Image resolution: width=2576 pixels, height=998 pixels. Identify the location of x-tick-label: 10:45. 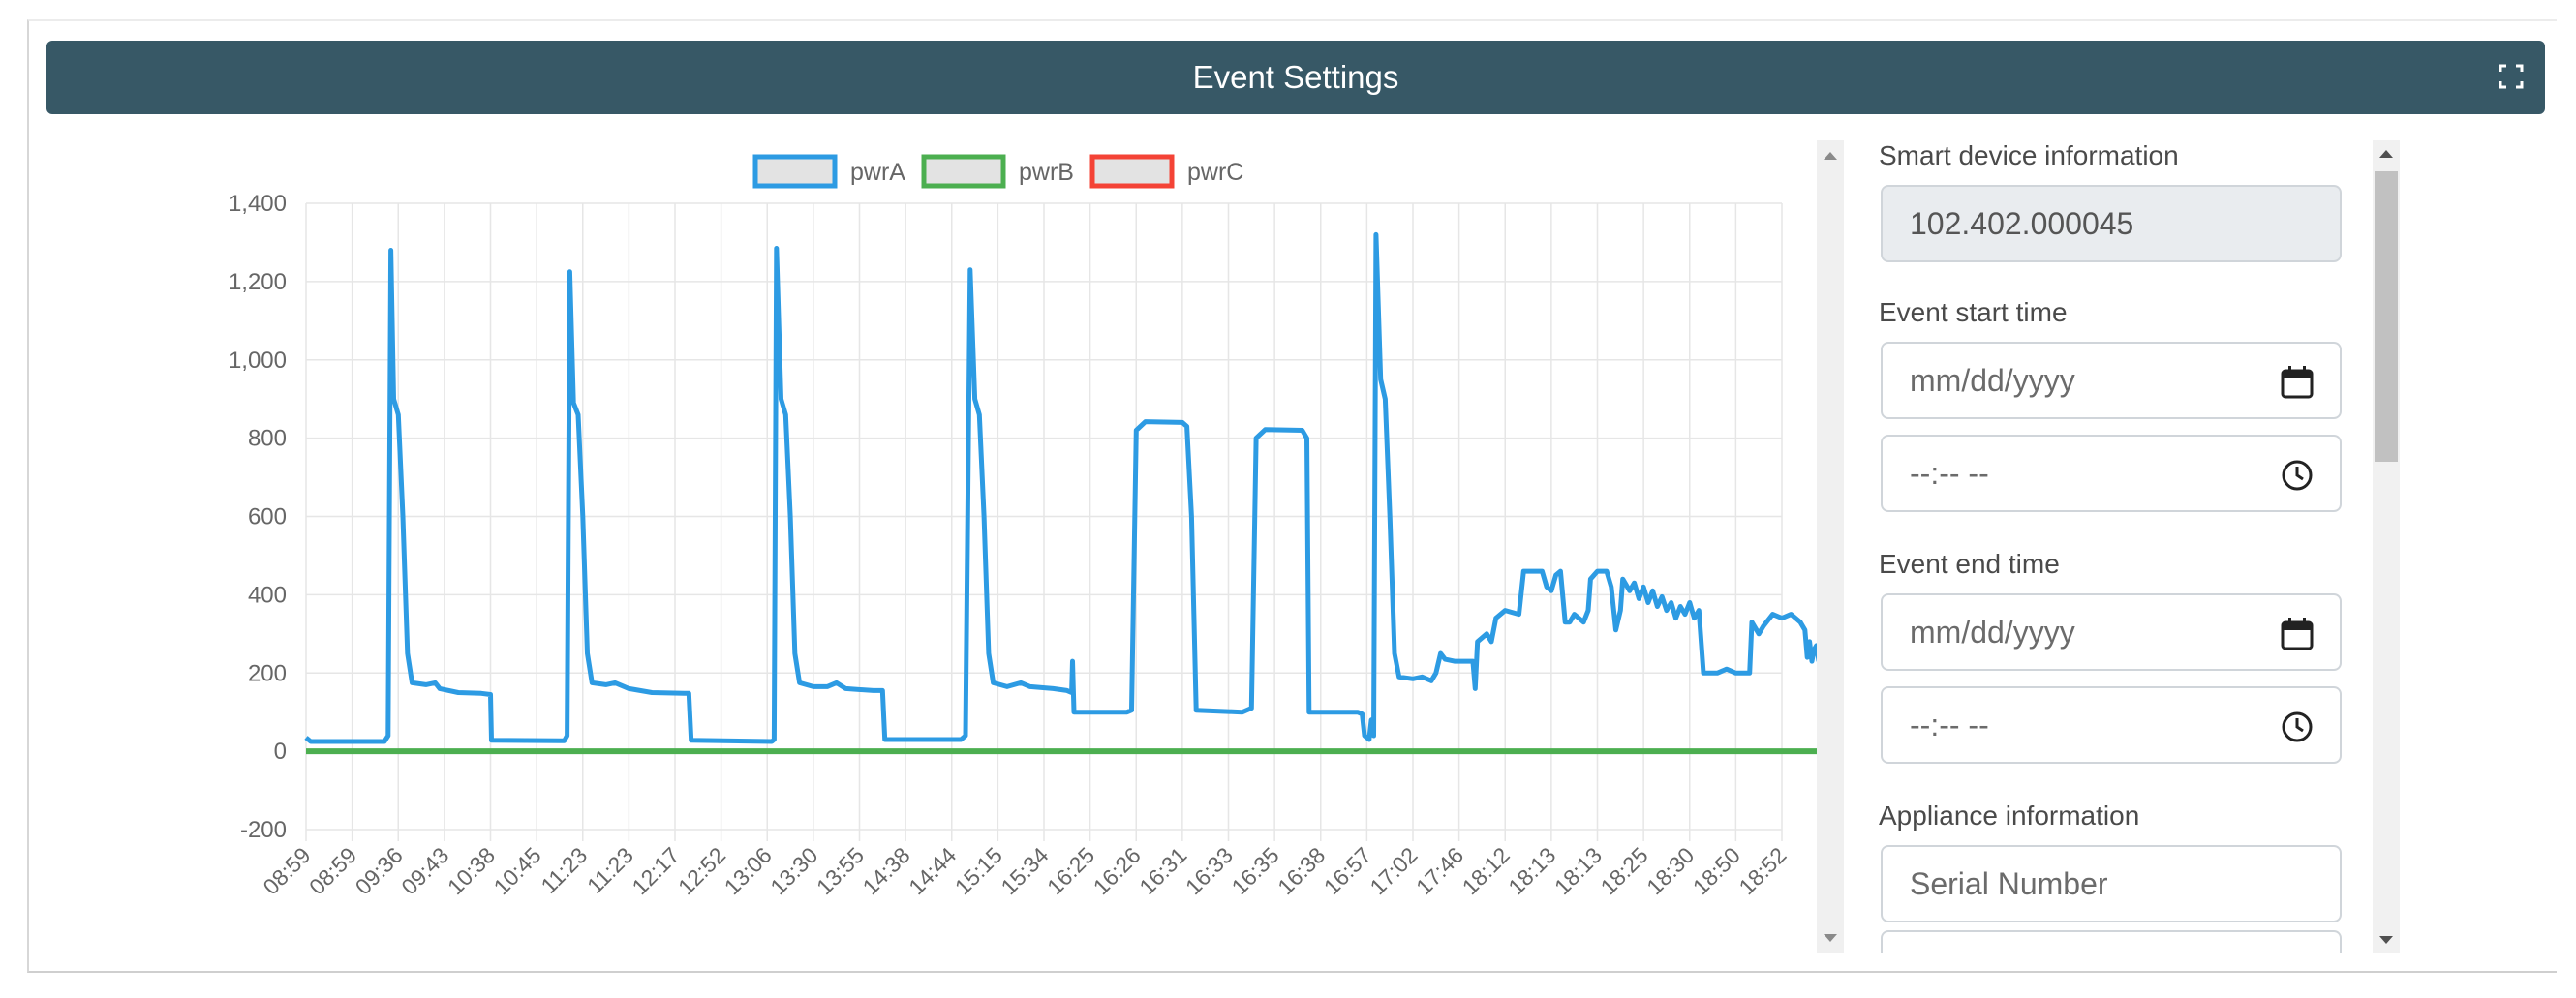
(517, 871).